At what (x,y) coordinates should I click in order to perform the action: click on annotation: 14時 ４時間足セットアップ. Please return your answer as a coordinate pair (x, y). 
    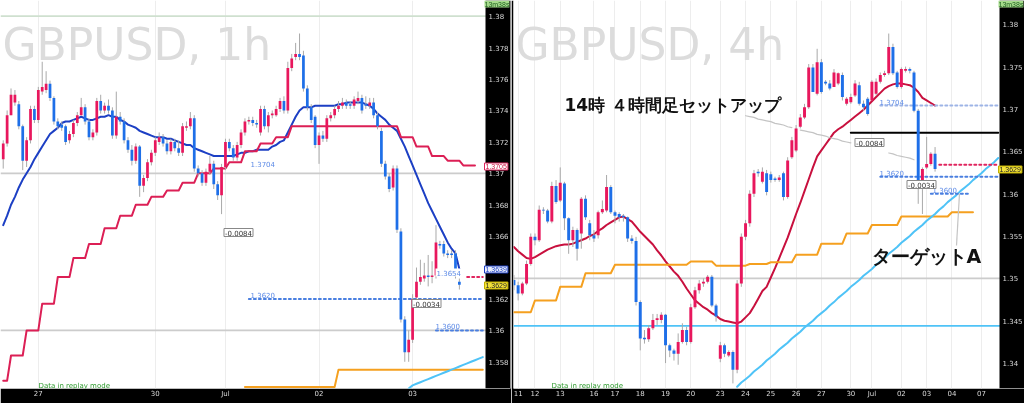
    Looking at the image, I should click on (673, 104).